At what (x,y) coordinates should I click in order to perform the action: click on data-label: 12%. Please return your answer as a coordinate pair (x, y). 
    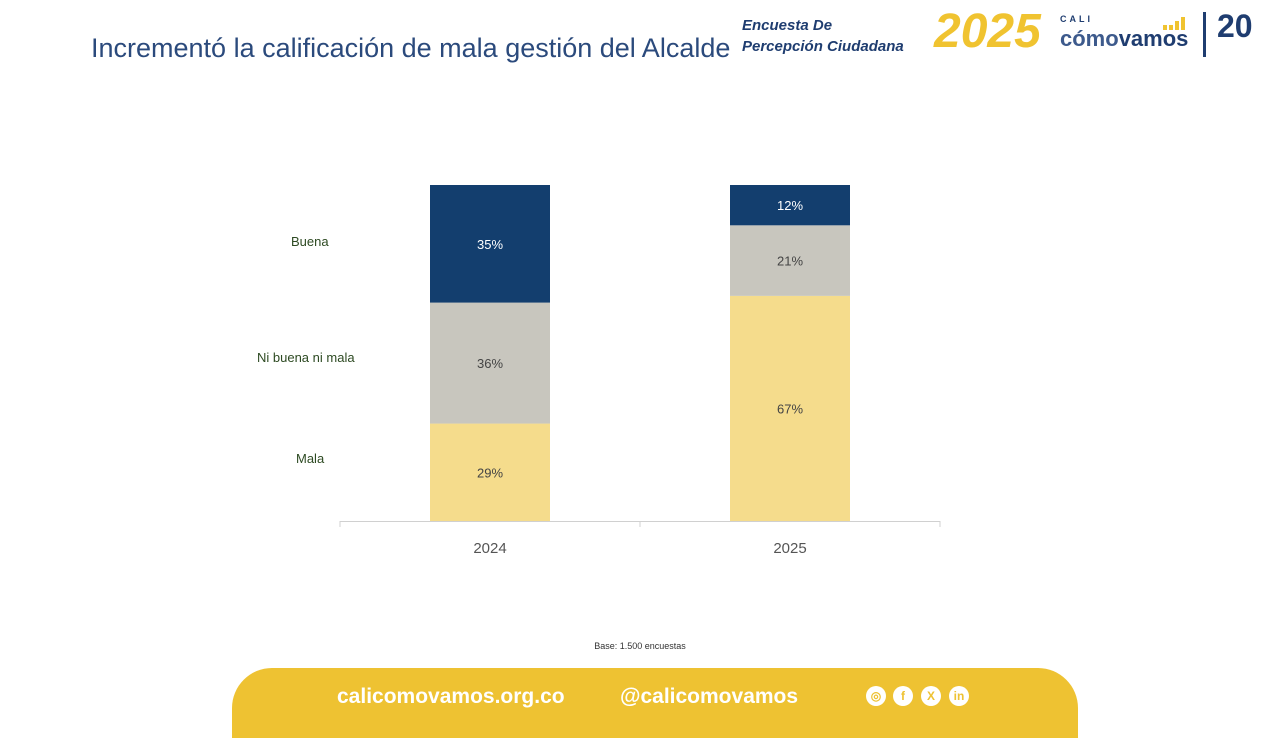
    Looking at the image, I should click on (790, 205).